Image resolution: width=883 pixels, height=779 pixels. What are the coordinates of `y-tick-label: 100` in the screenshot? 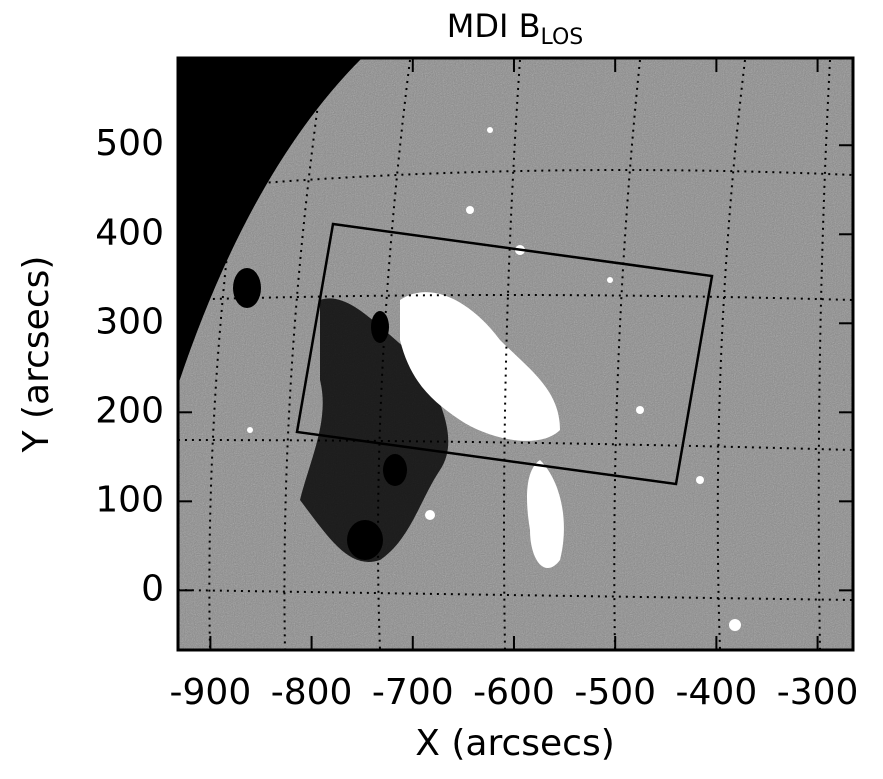 It's located at (129, 499).